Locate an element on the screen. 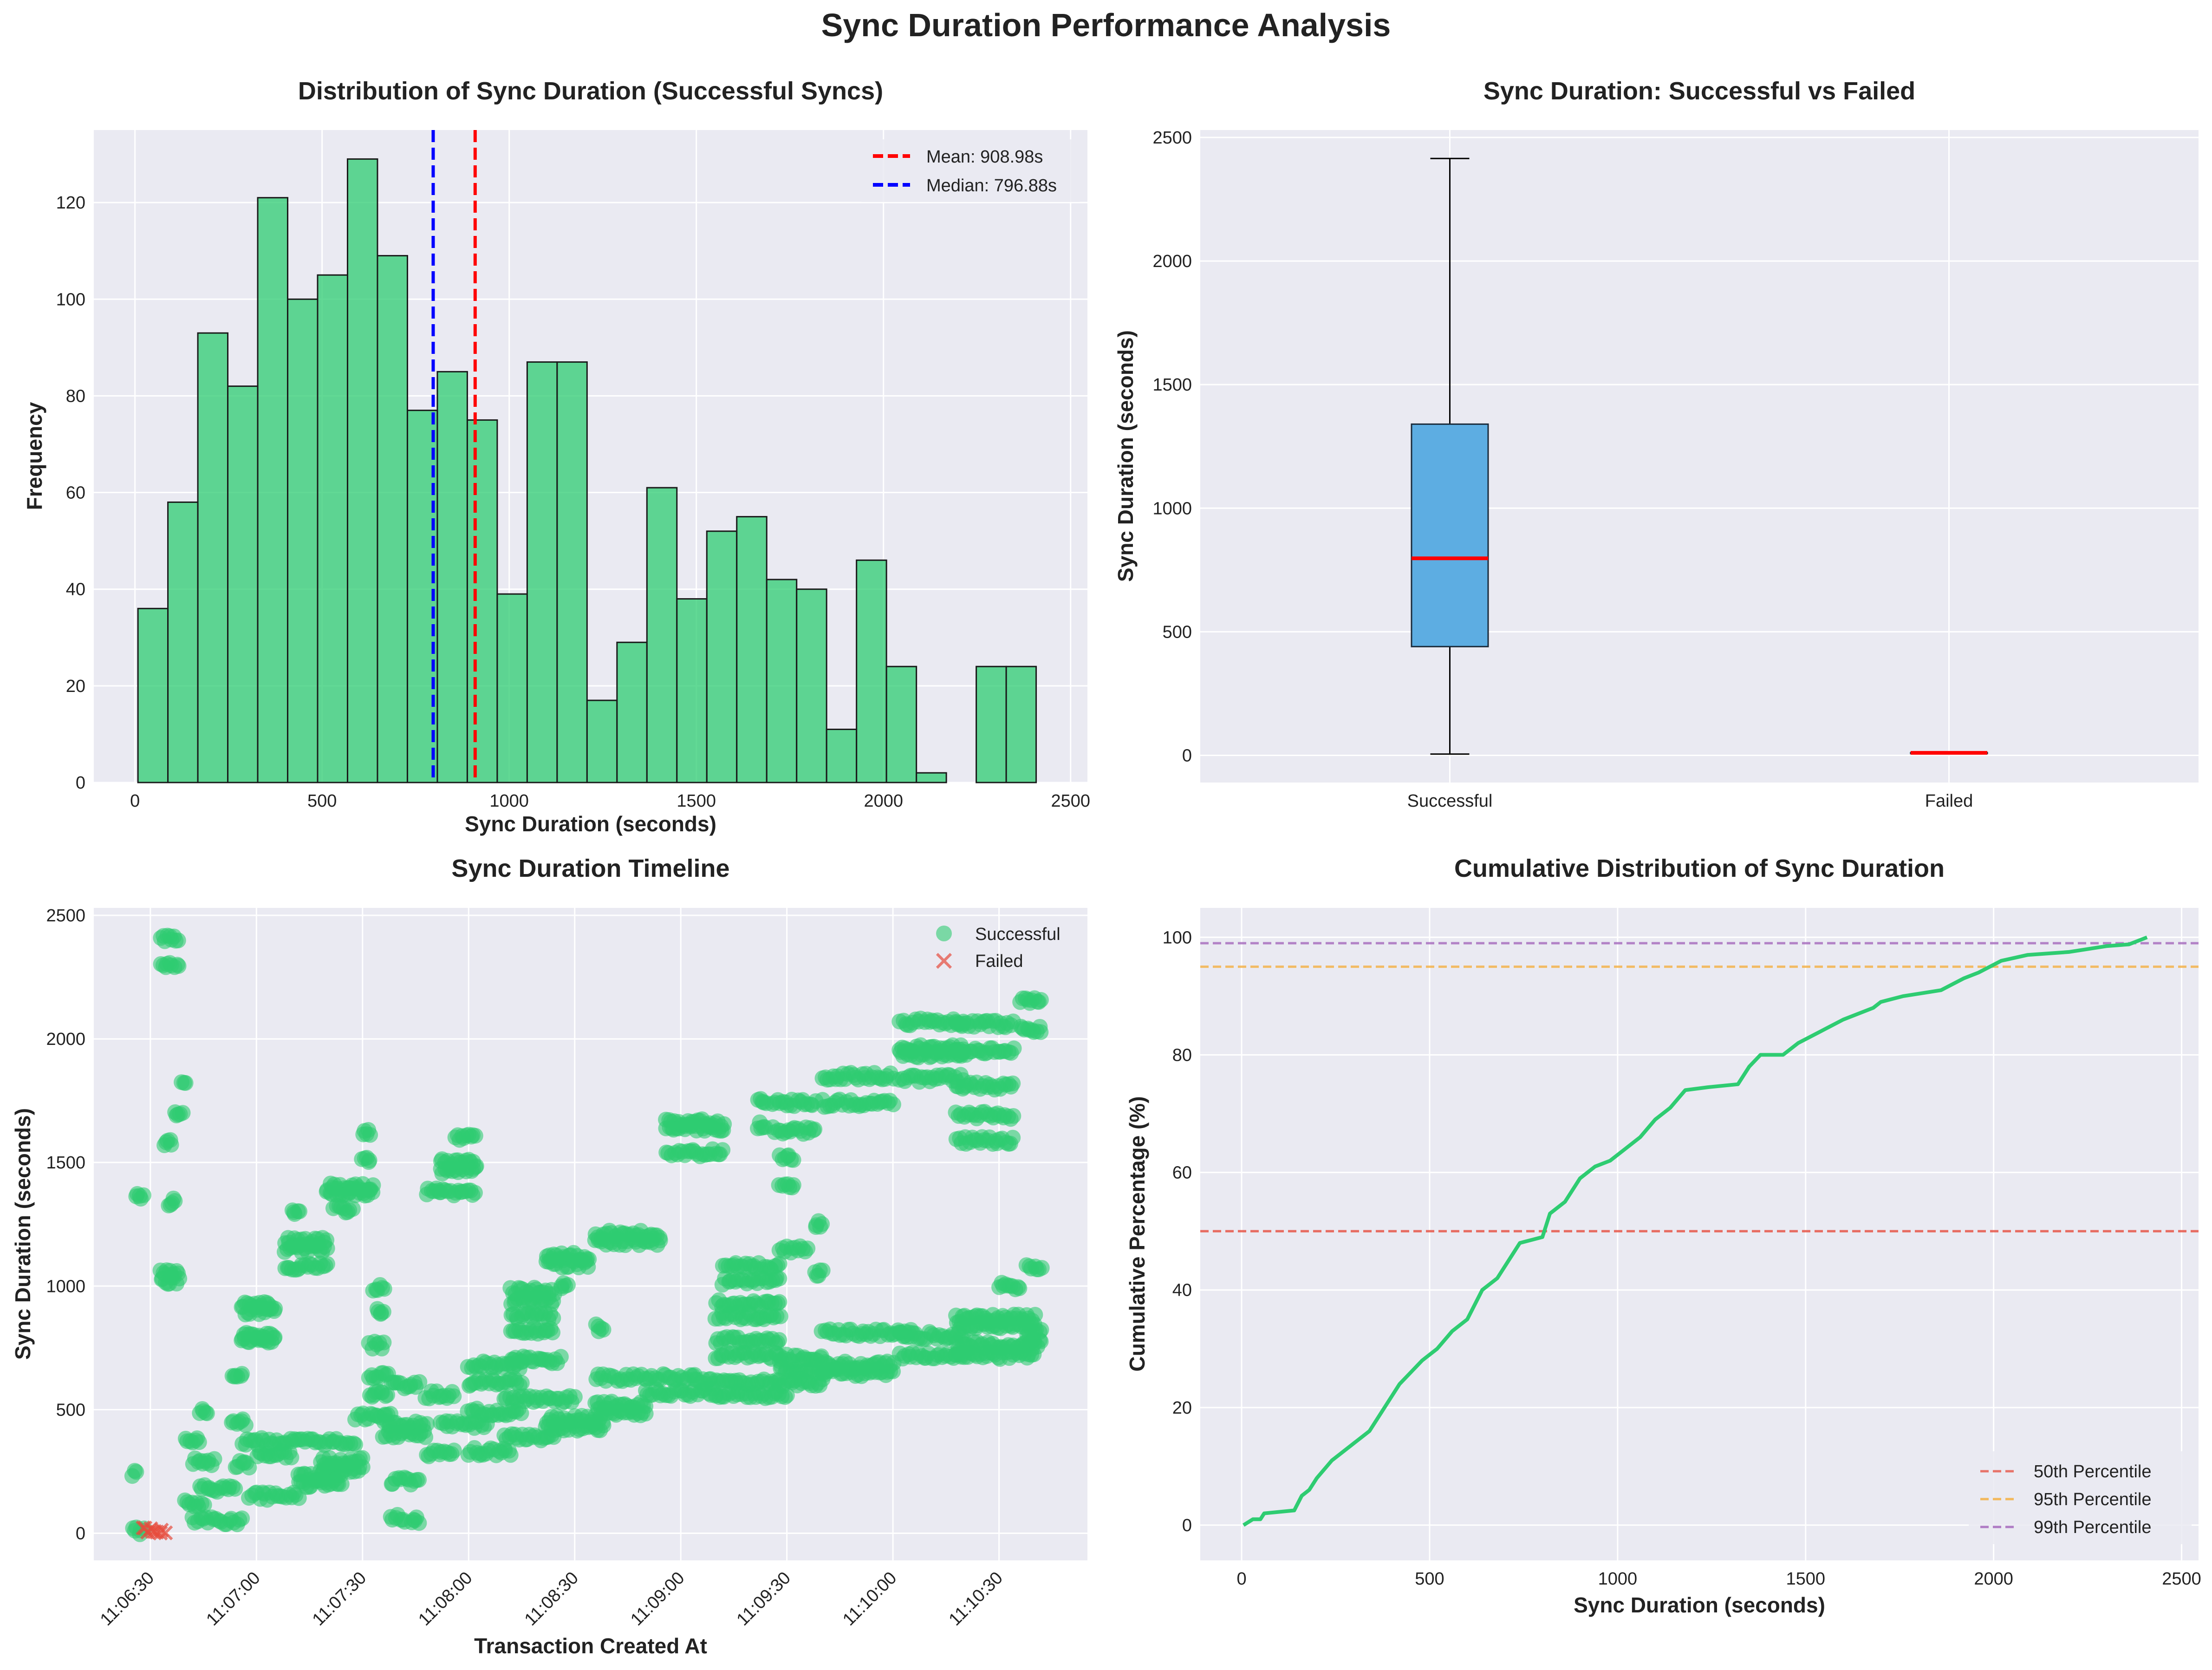  x-tick-label: 1000 is located at coordinates (1618, 1579).